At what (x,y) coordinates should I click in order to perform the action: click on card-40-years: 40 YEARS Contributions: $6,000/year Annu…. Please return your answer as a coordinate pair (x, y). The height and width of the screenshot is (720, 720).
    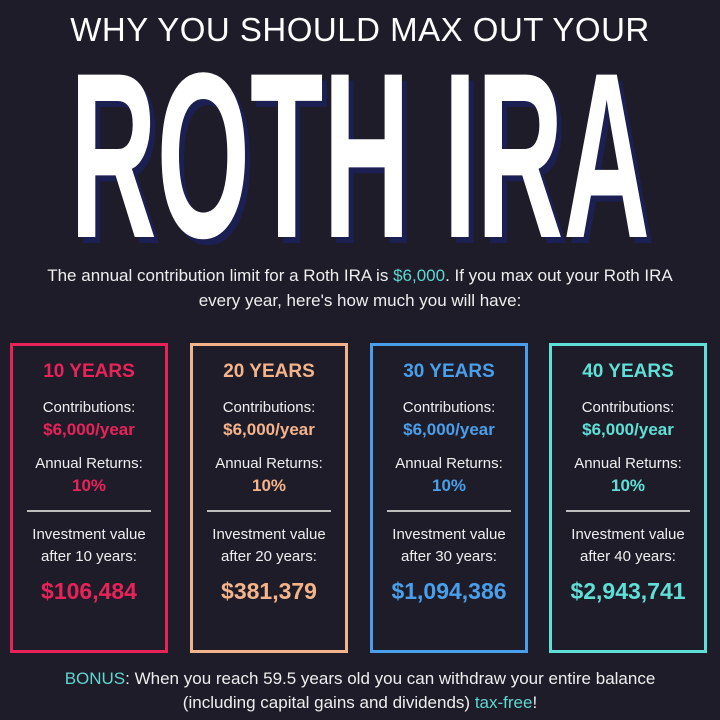
    Looking at the image, I should click on (628, 498).